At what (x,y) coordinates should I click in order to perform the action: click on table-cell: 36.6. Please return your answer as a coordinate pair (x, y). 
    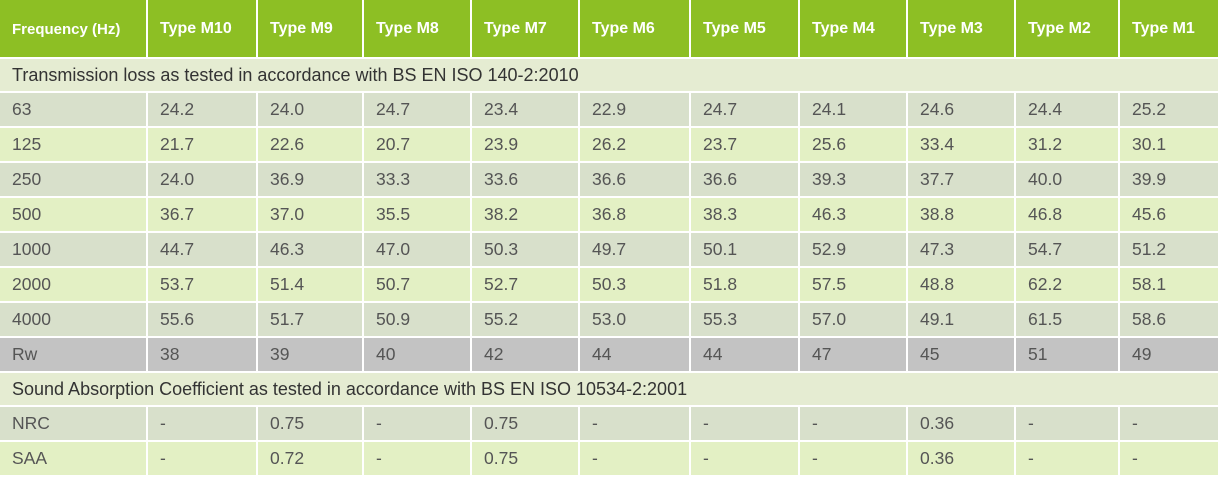
    Looking at the image, I should click on (745, 180).